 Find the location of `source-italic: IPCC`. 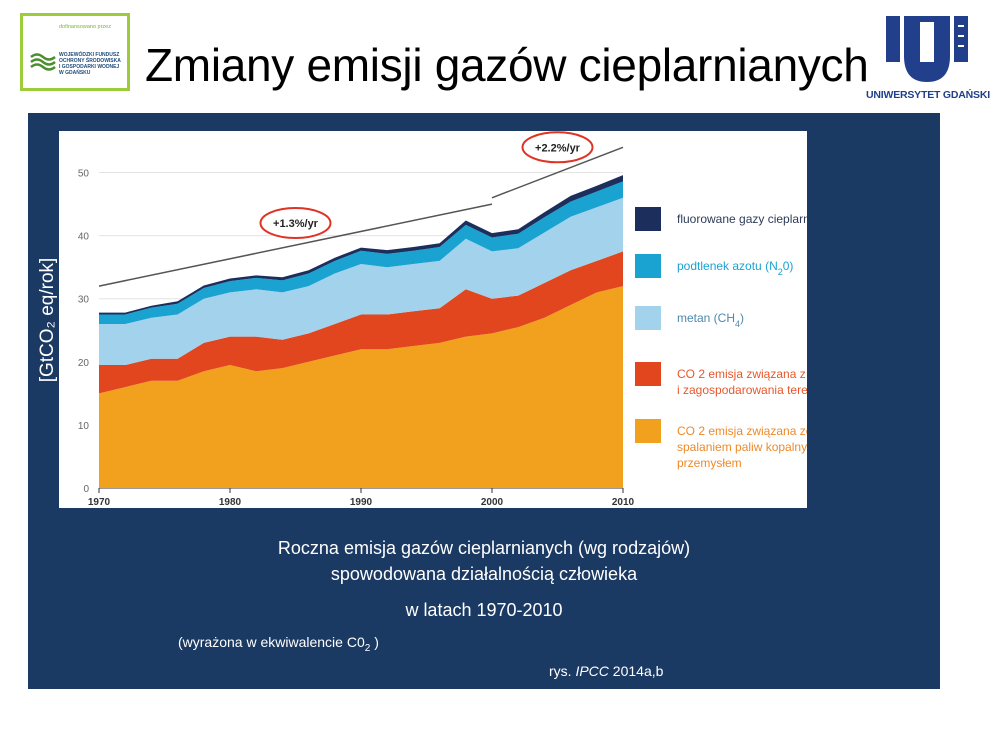

source-italic: IPCC is located at coordinates (592, 671).